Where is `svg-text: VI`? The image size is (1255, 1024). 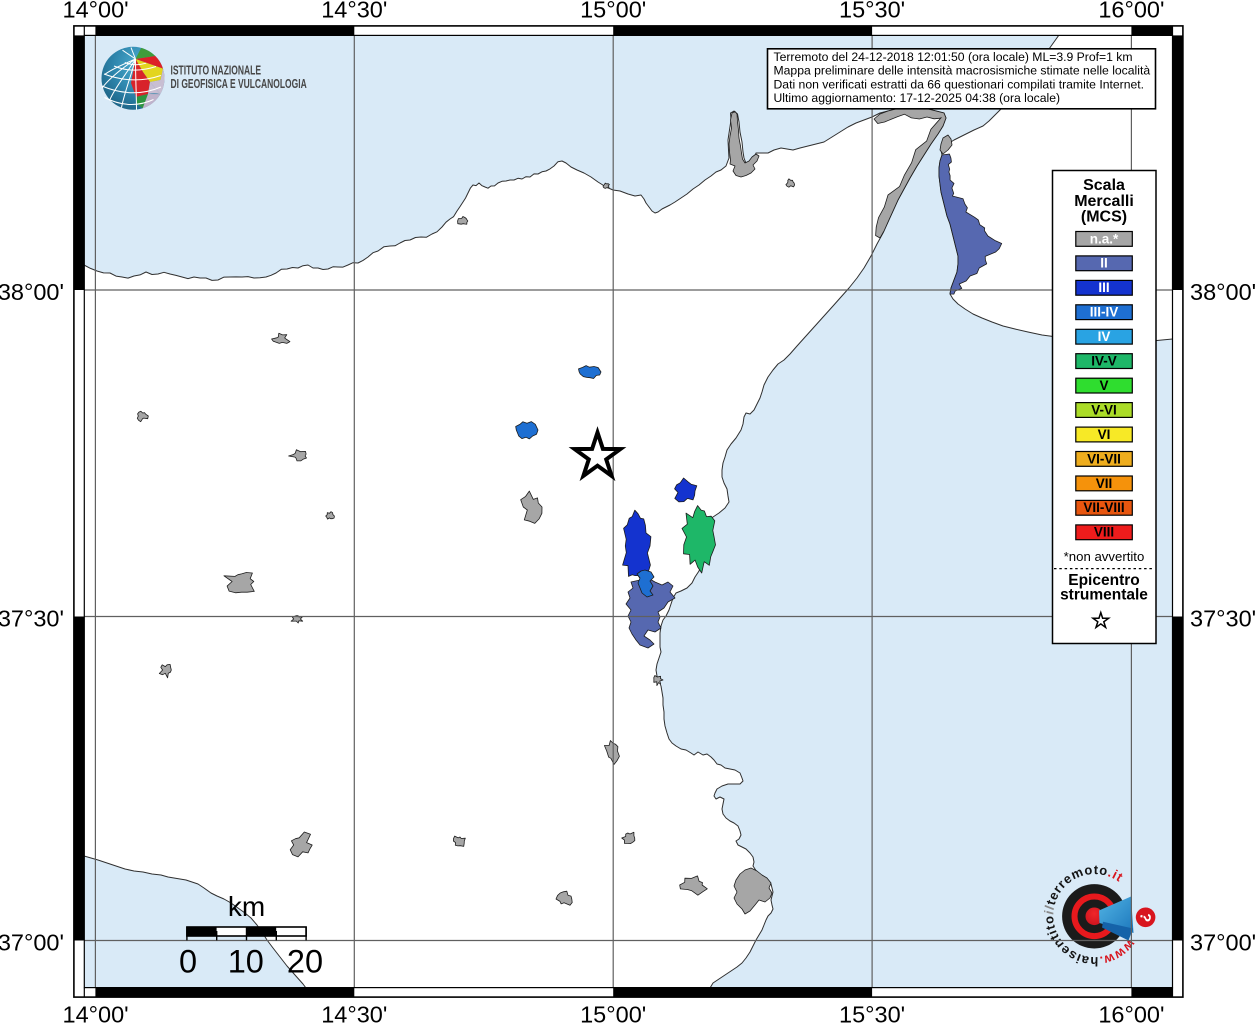
svg-text: VI is located at coordinates (1104, 434).